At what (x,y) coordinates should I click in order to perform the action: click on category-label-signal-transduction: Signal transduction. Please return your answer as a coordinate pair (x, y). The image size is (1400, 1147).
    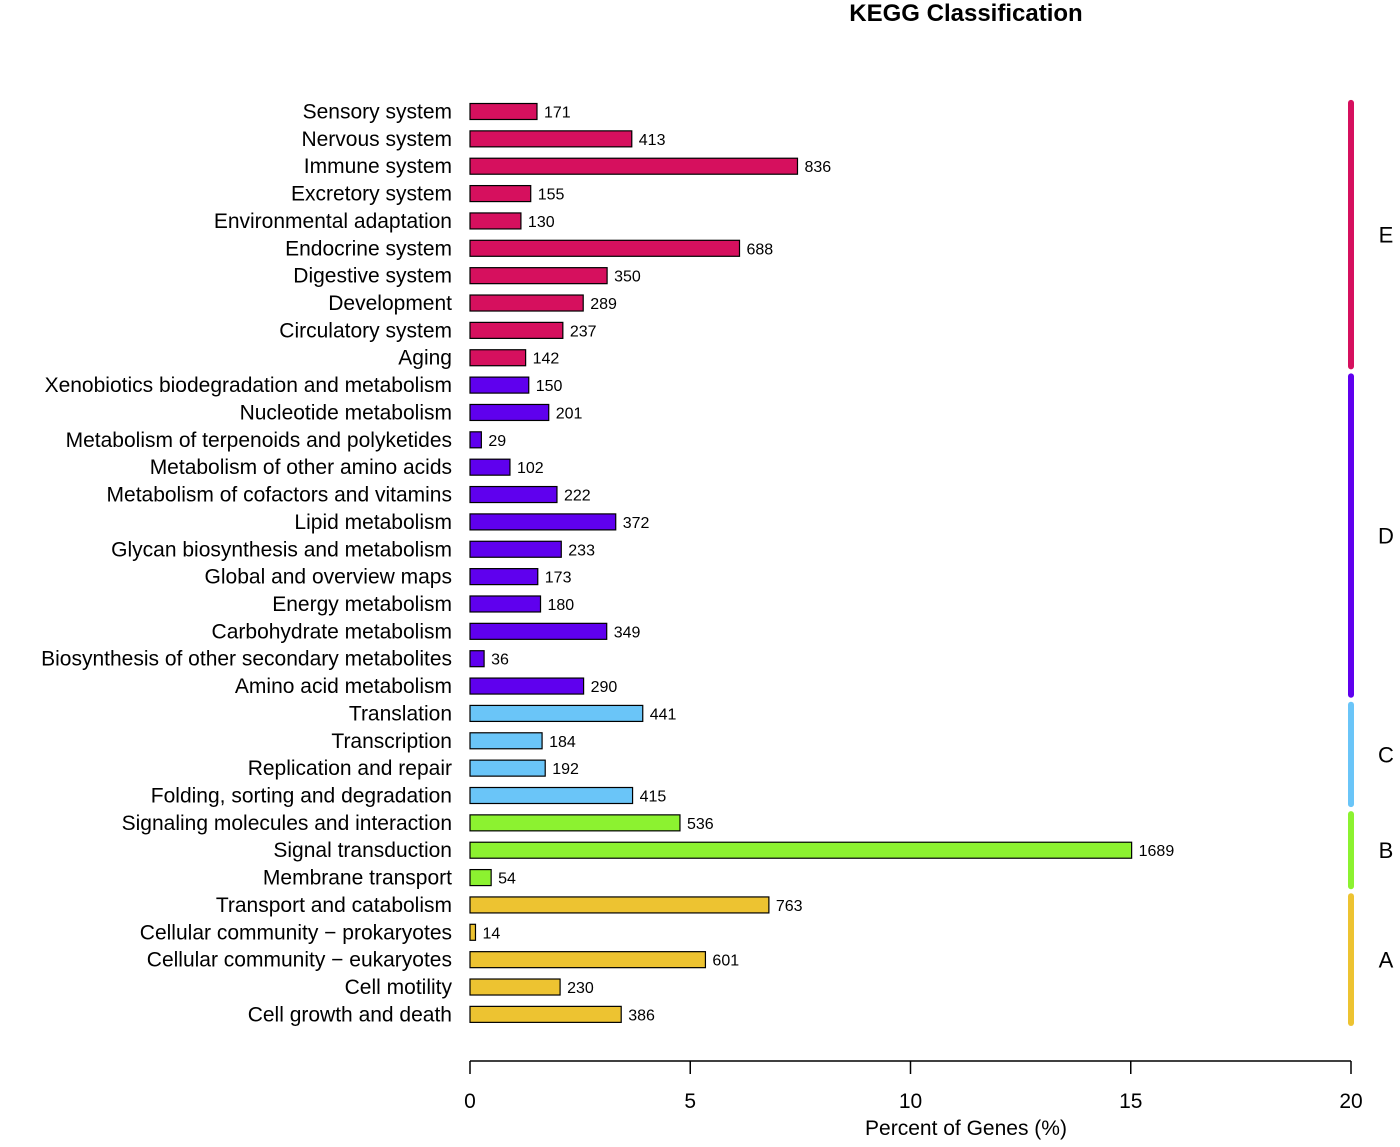
    Looking at the image, I should click on (362, 850).